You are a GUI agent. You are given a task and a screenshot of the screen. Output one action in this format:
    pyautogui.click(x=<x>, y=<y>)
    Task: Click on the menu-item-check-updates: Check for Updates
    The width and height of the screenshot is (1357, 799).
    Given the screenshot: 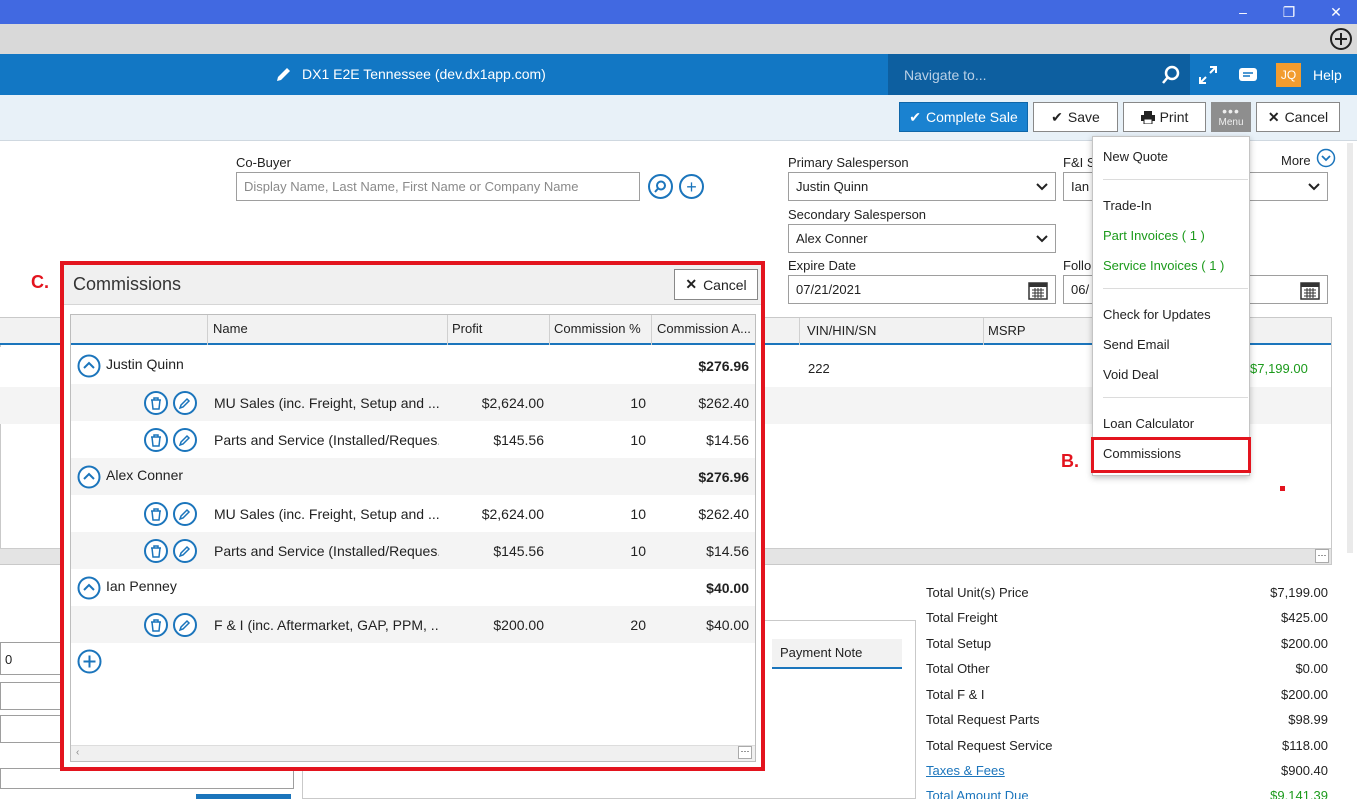 What is the action you would take?
    pyautogui.click(x=1157, y=314)
    